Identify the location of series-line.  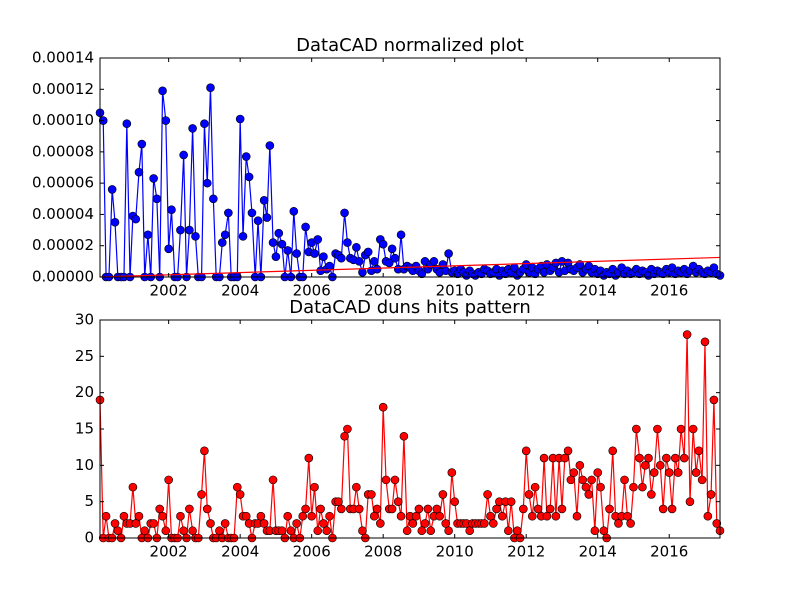
(410, 267).